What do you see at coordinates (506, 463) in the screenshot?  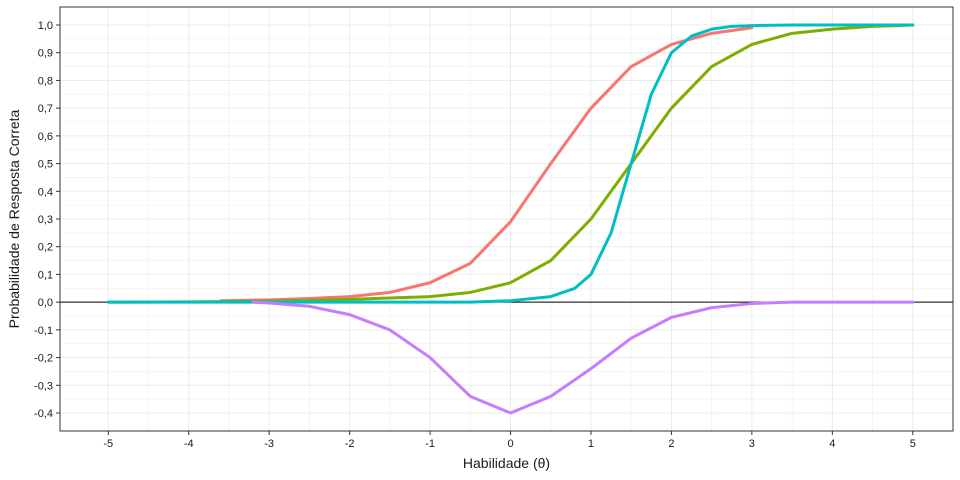 I see `x-axis-title: Habilidade (θ)` at bounding box center [506, 463].